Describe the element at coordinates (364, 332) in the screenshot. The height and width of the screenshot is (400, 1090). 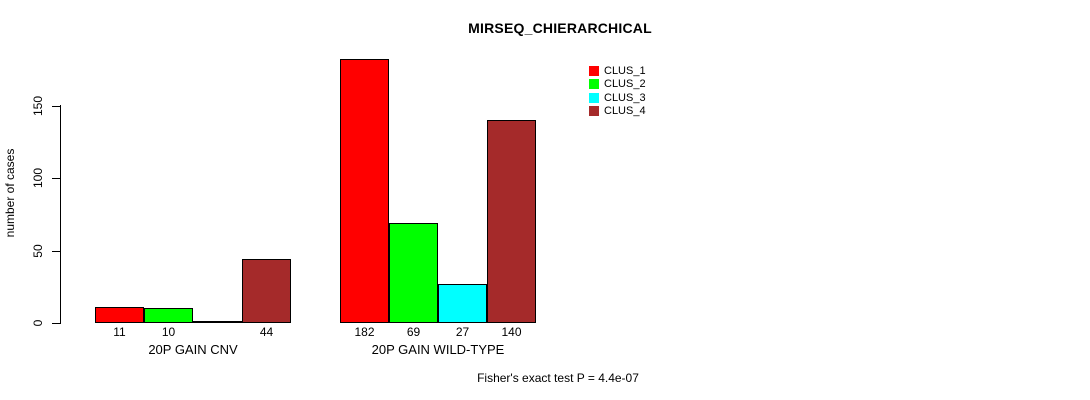
I see `bar-value-label: 182` at that location.